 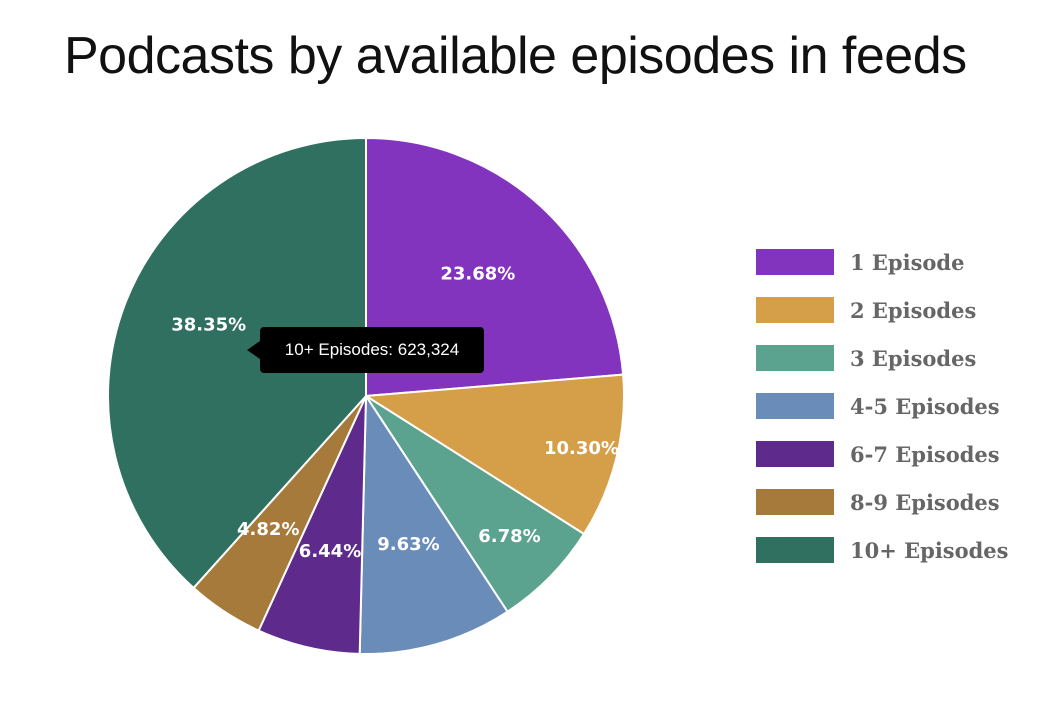 I want to click on legend-item-4-5-episodes: 4-5 Episodes, so click(x=882, y=406).